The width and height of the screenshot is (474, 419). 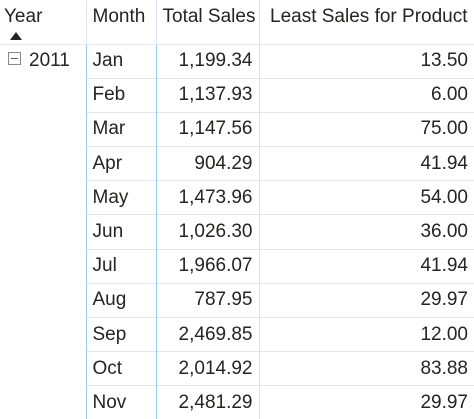 What do you see at coordinates (366, 95) in the screenshot?
I see `least-sales-cell: 6.00` at bounding box center [366, 95].